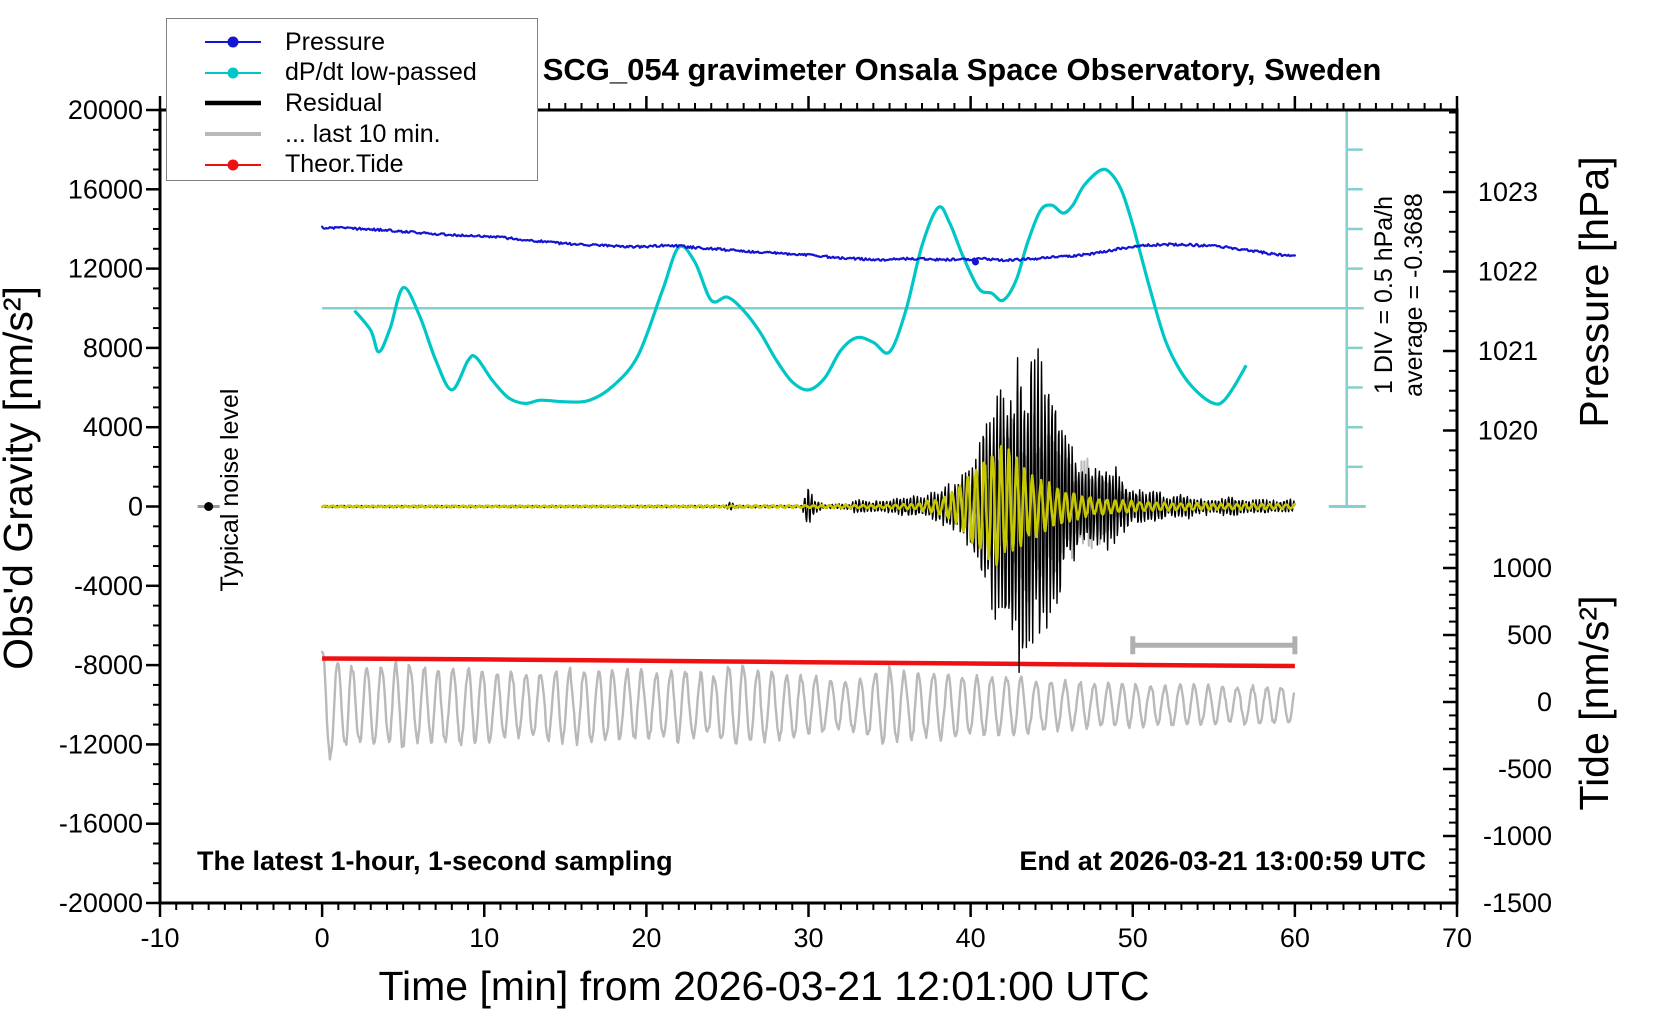  Describe the element at coordinates (435, 861) in the screenshot. I see `sampling-note: The latest 1-hour, 1-second sampling` at that location.